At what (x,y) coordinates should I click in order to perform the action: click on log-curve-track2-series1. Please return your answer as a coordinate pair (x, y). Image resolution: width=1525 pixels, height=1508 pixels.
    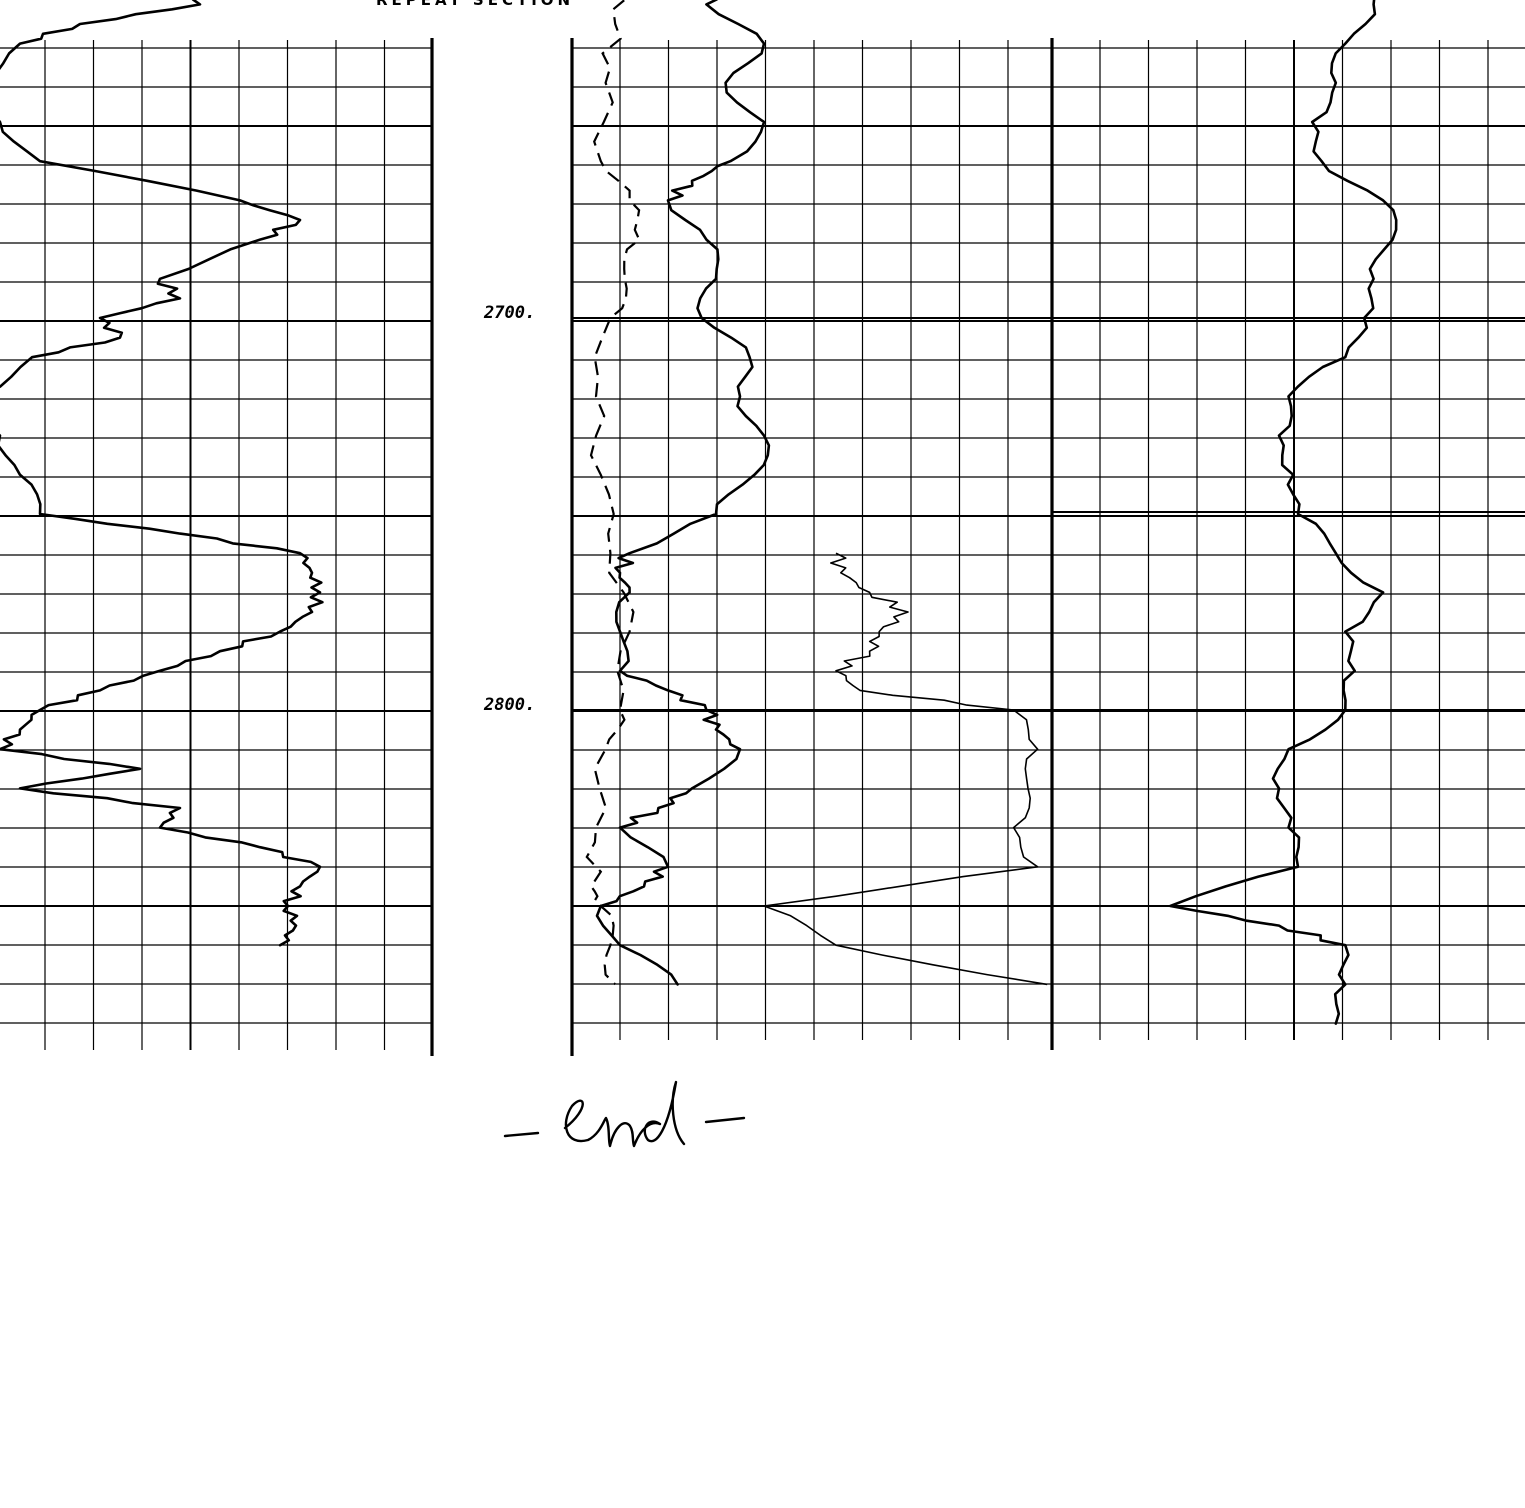
    Looking at the image, I should click on (613, 493).